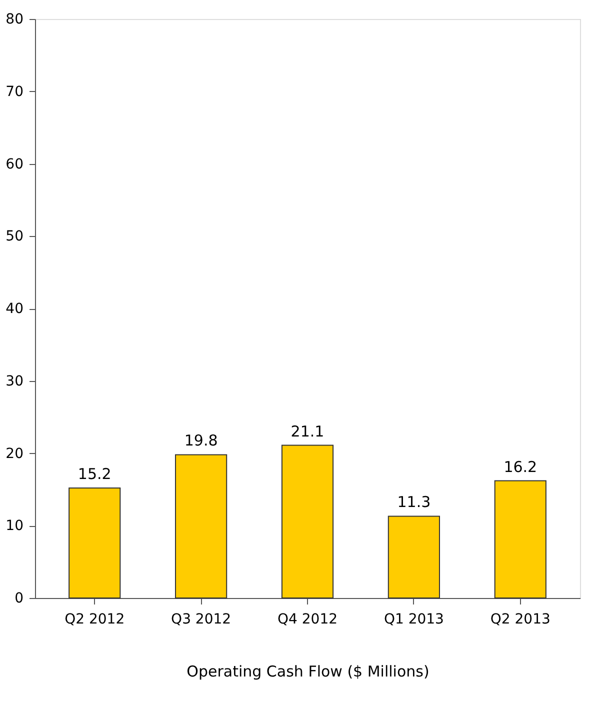  I want to click on x-tick-label: Q3 2012, so click(201, 620).